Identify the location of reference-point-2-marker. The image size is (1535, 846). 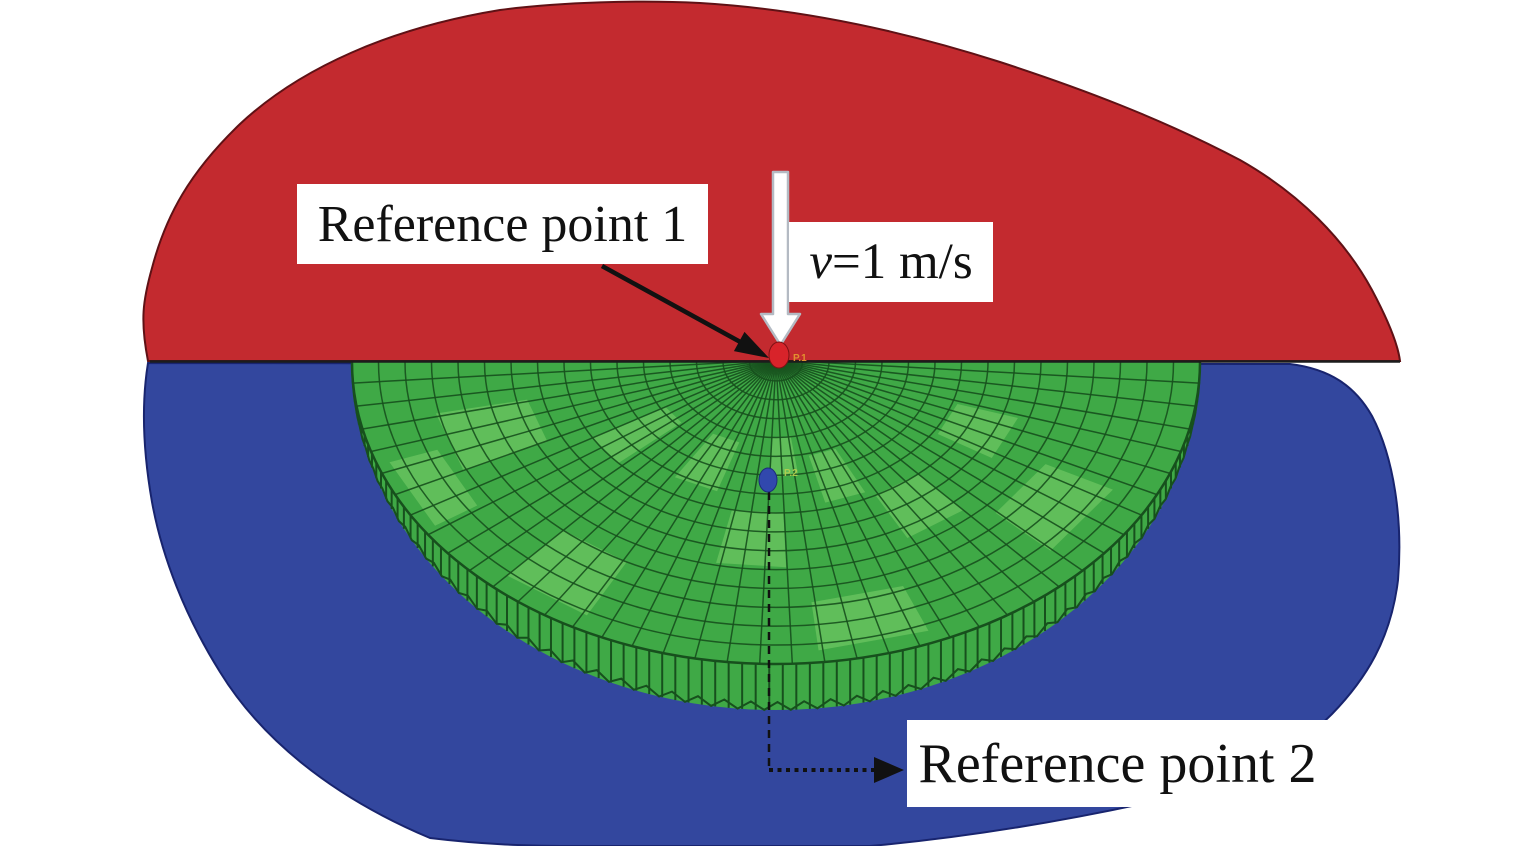
(768, 480).